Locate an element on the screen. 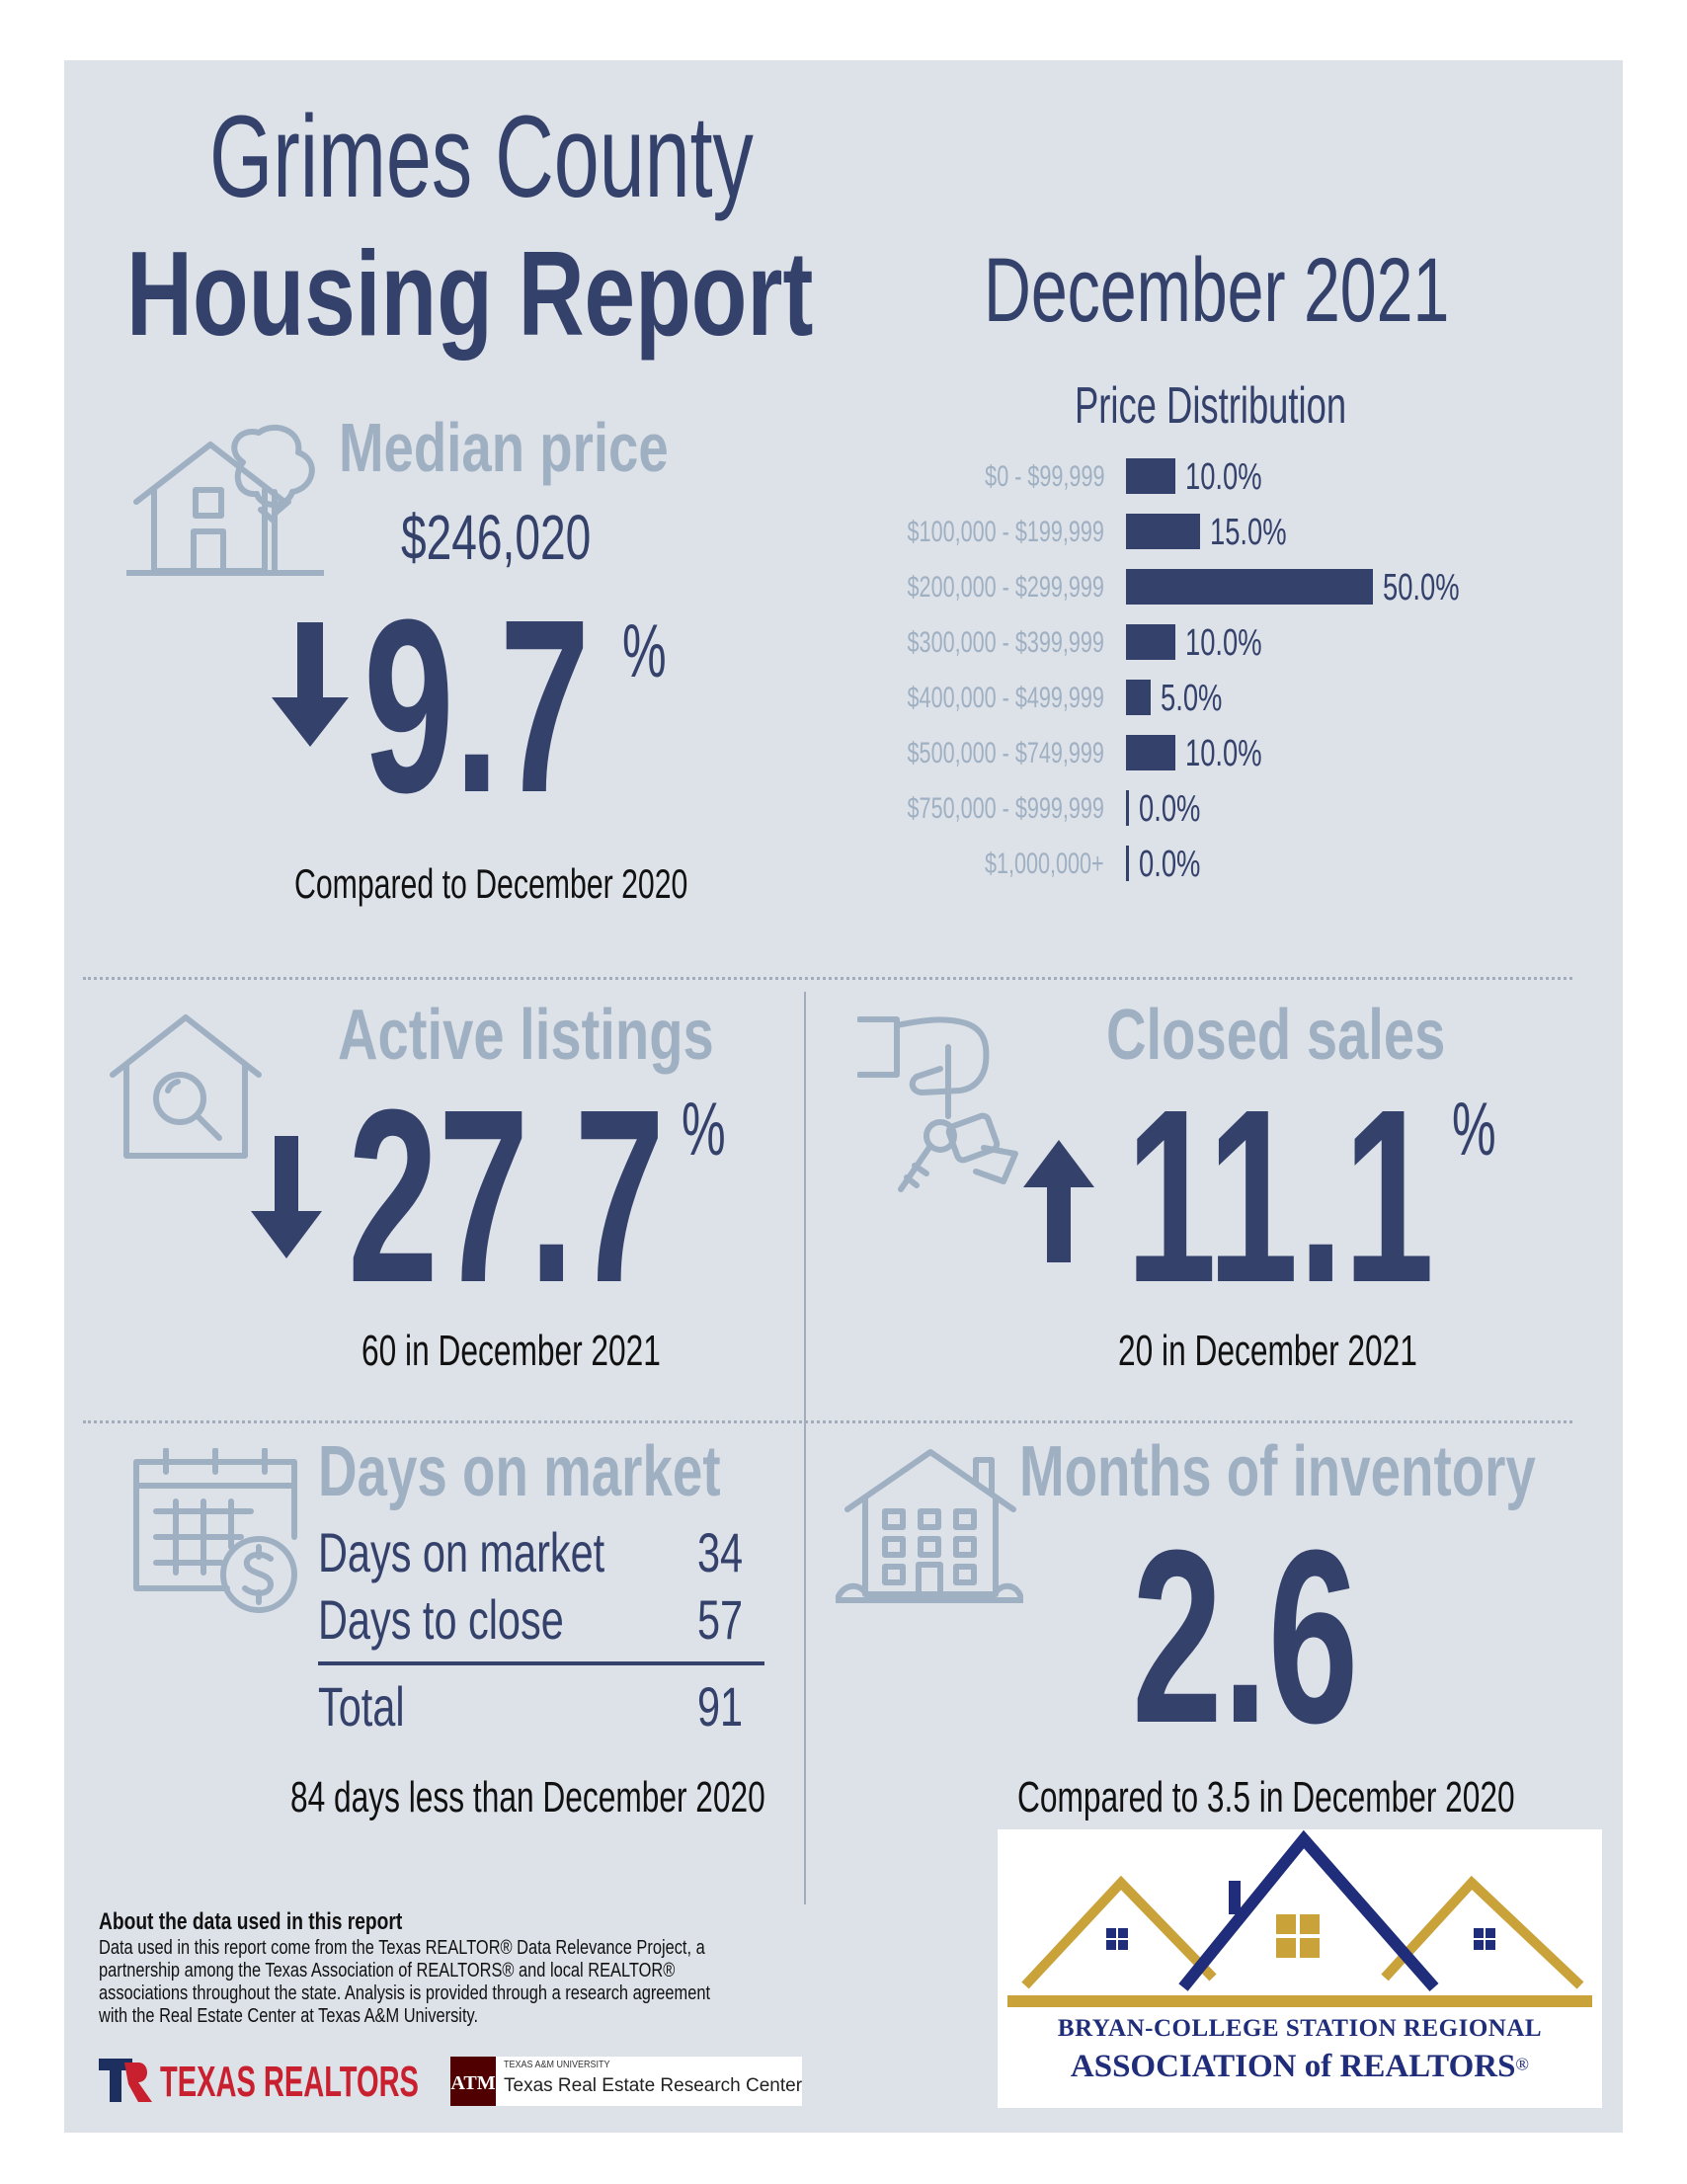 This screenshot has width=1687, height=2184. tamu-atm-icon: ATM is located at coordinates (473, 2081).